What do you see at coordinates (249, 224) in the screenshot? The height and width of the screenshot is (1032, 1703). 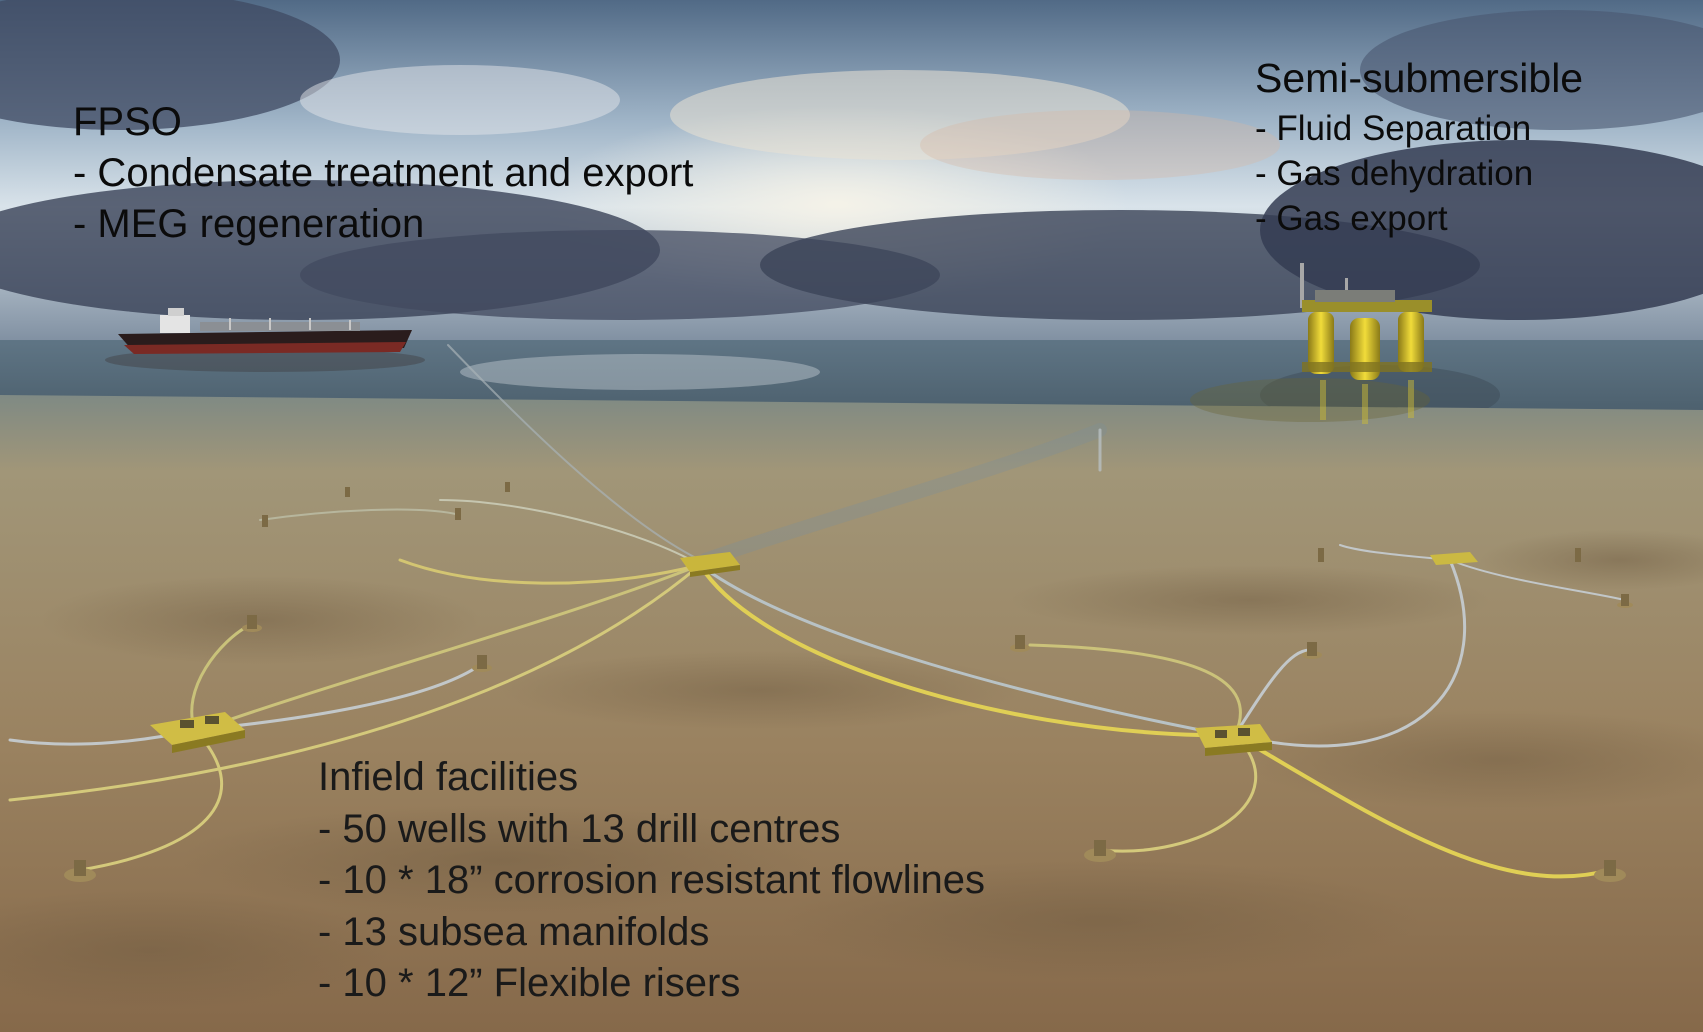 I see `fpso-item-meg: - MEG regeneration` at bounding box center [249, 224].